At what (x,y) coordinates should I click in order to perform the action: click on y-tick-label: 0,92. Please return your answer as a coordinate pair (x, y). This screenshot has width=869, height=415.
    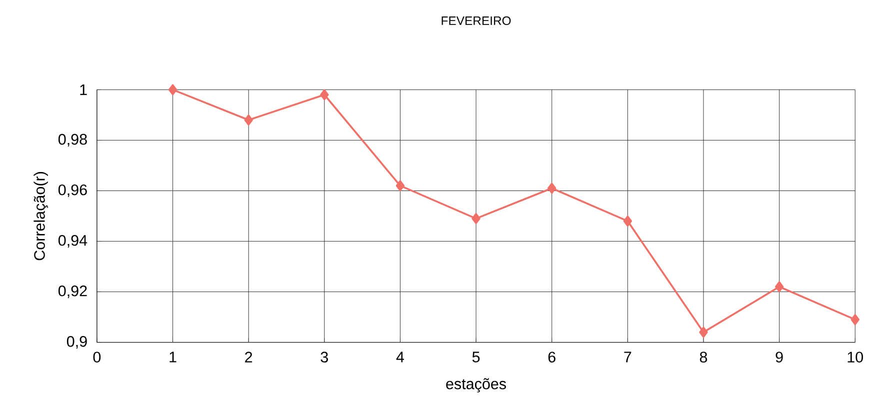
    Looking at the image, I should click on (72, 291).